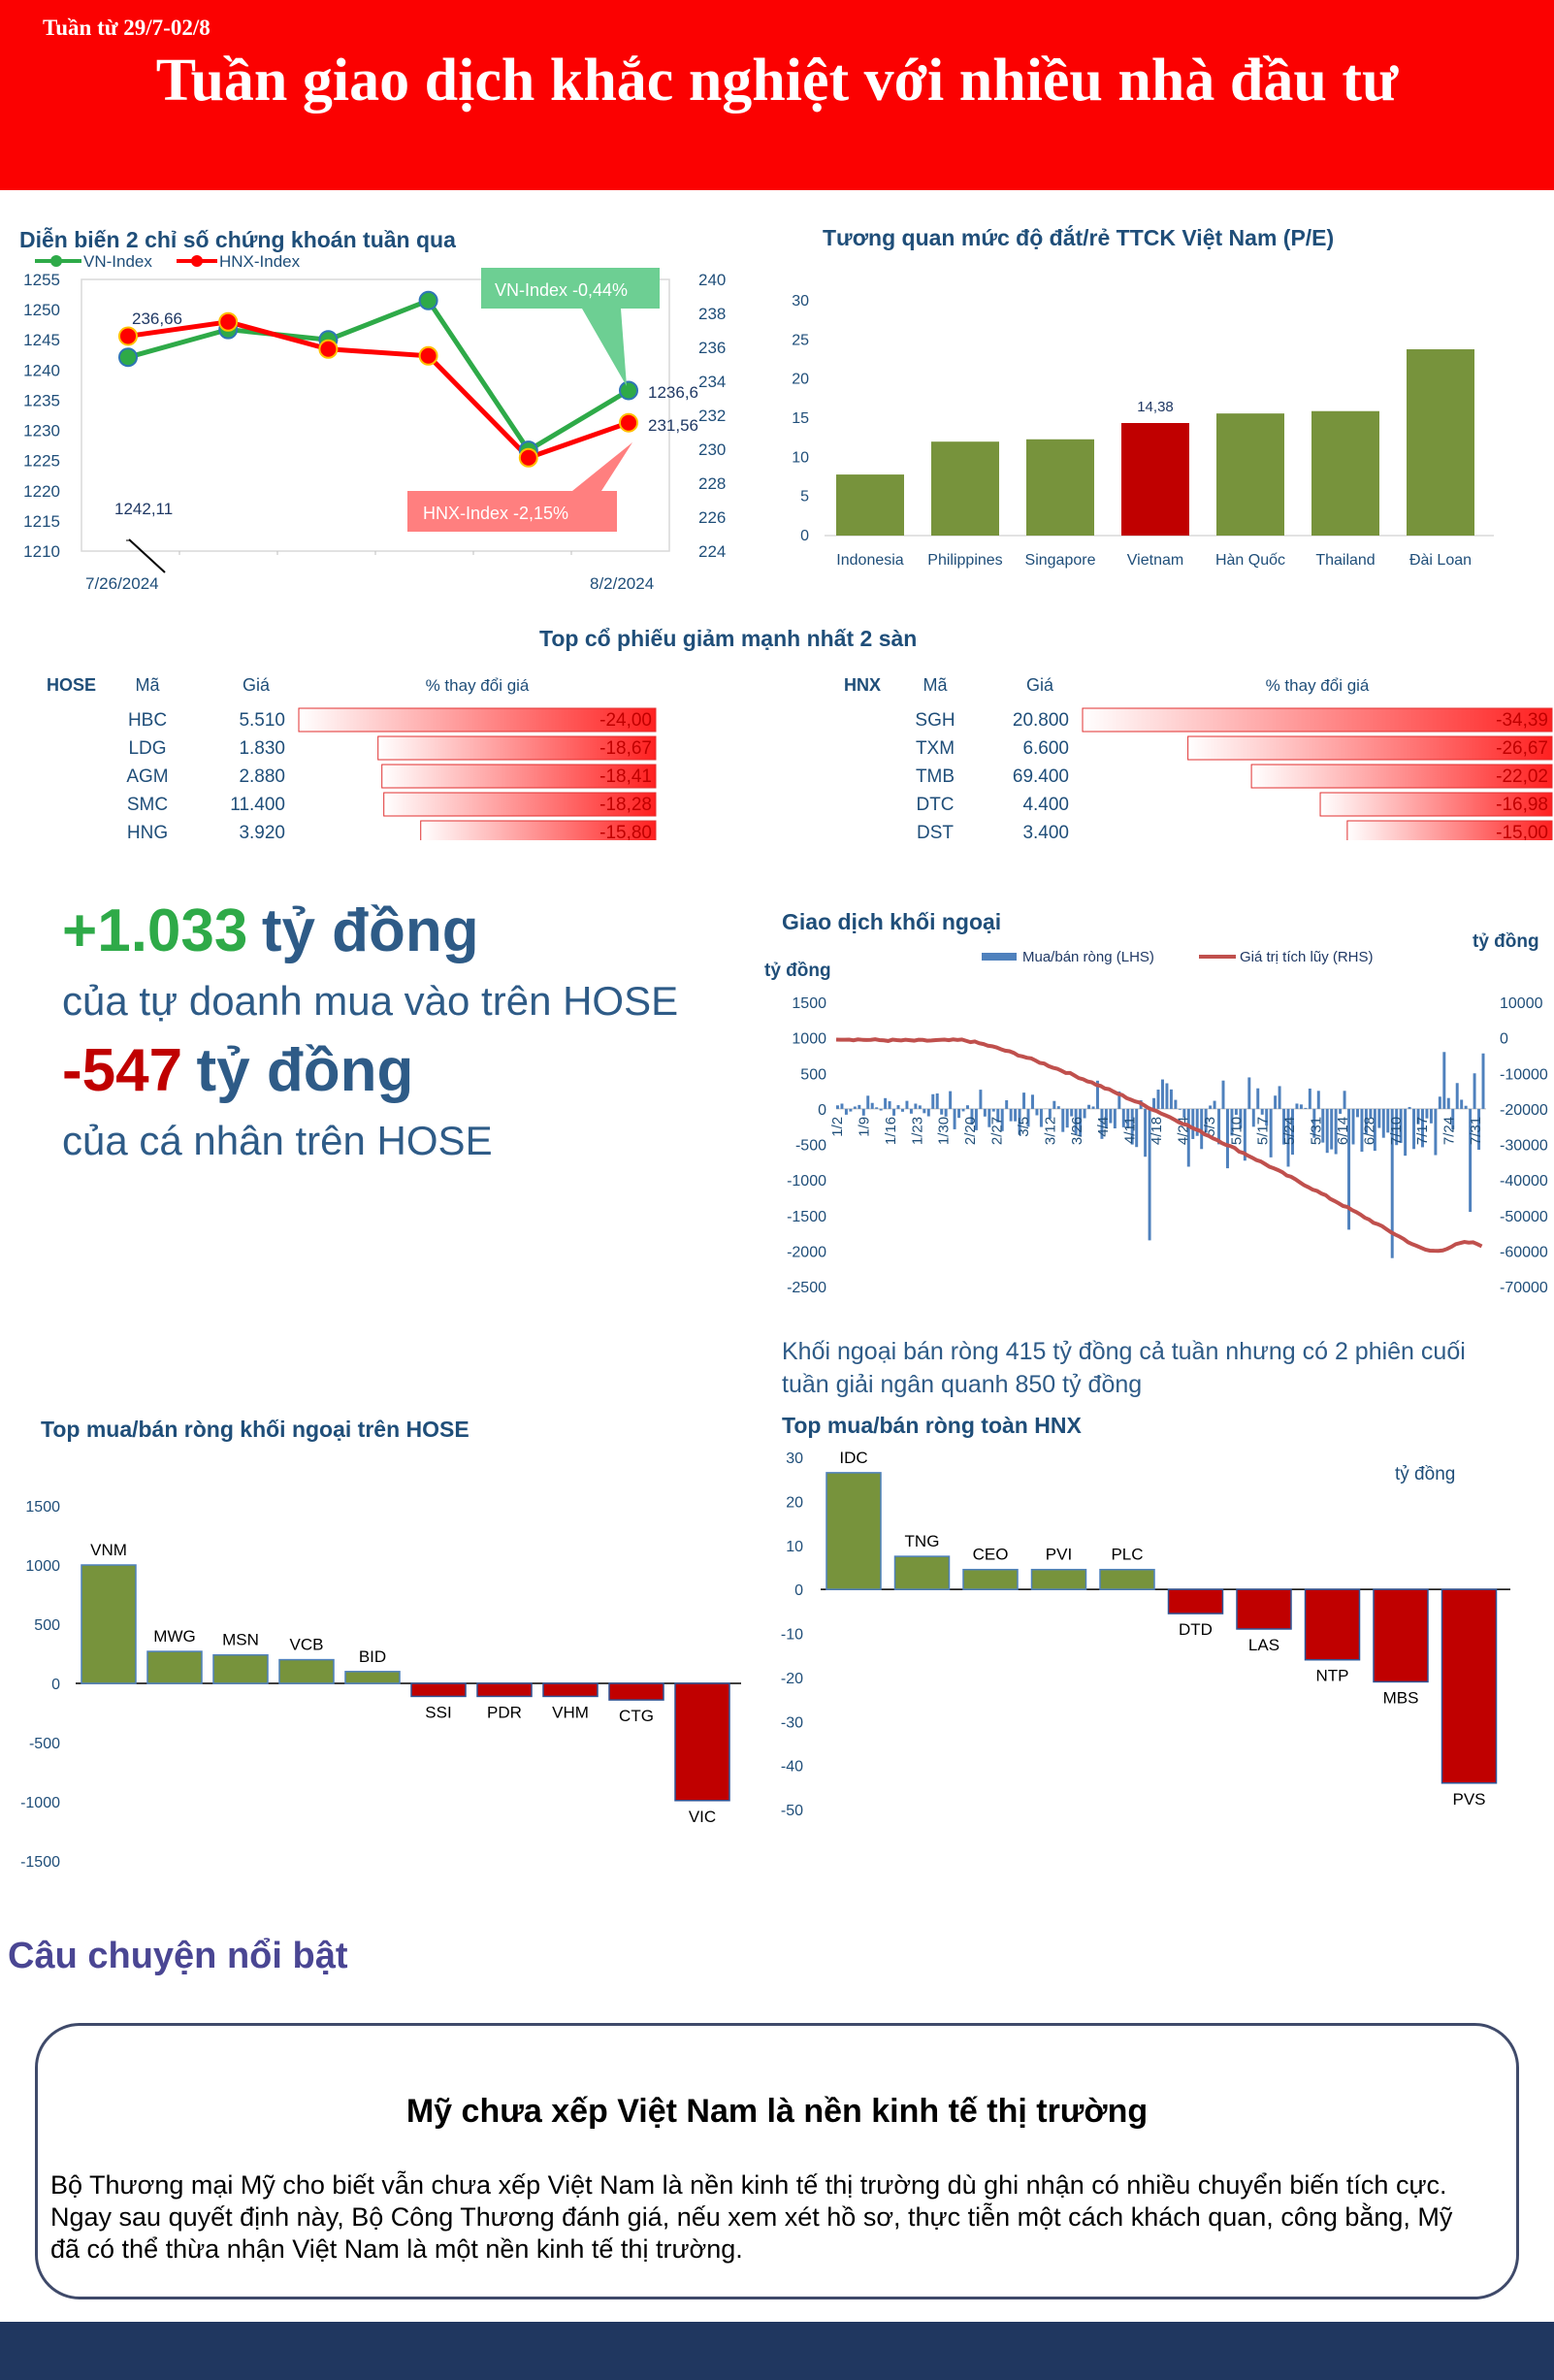 This screenshot has height=2380, width=1554. I want to click on index-left-tick: 1220, so click(41, 491).